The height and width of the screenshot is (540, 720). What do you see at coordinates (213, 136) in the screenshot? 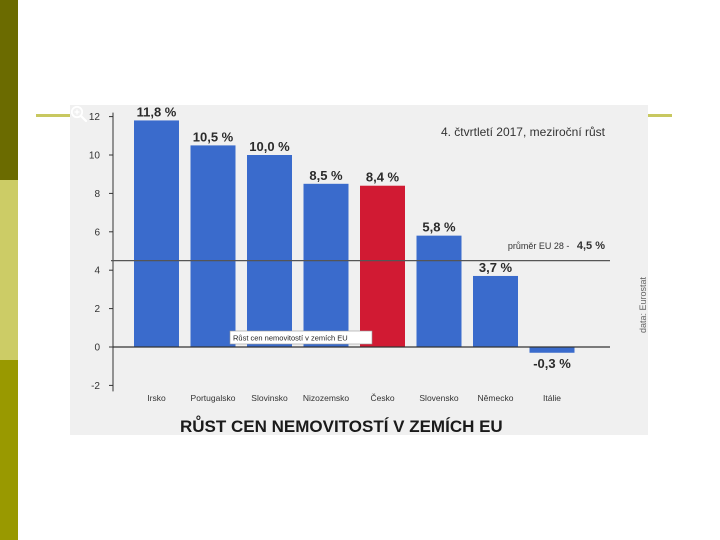
I see `value-label-1: 10,5 %` at bounding box center [213, 136].